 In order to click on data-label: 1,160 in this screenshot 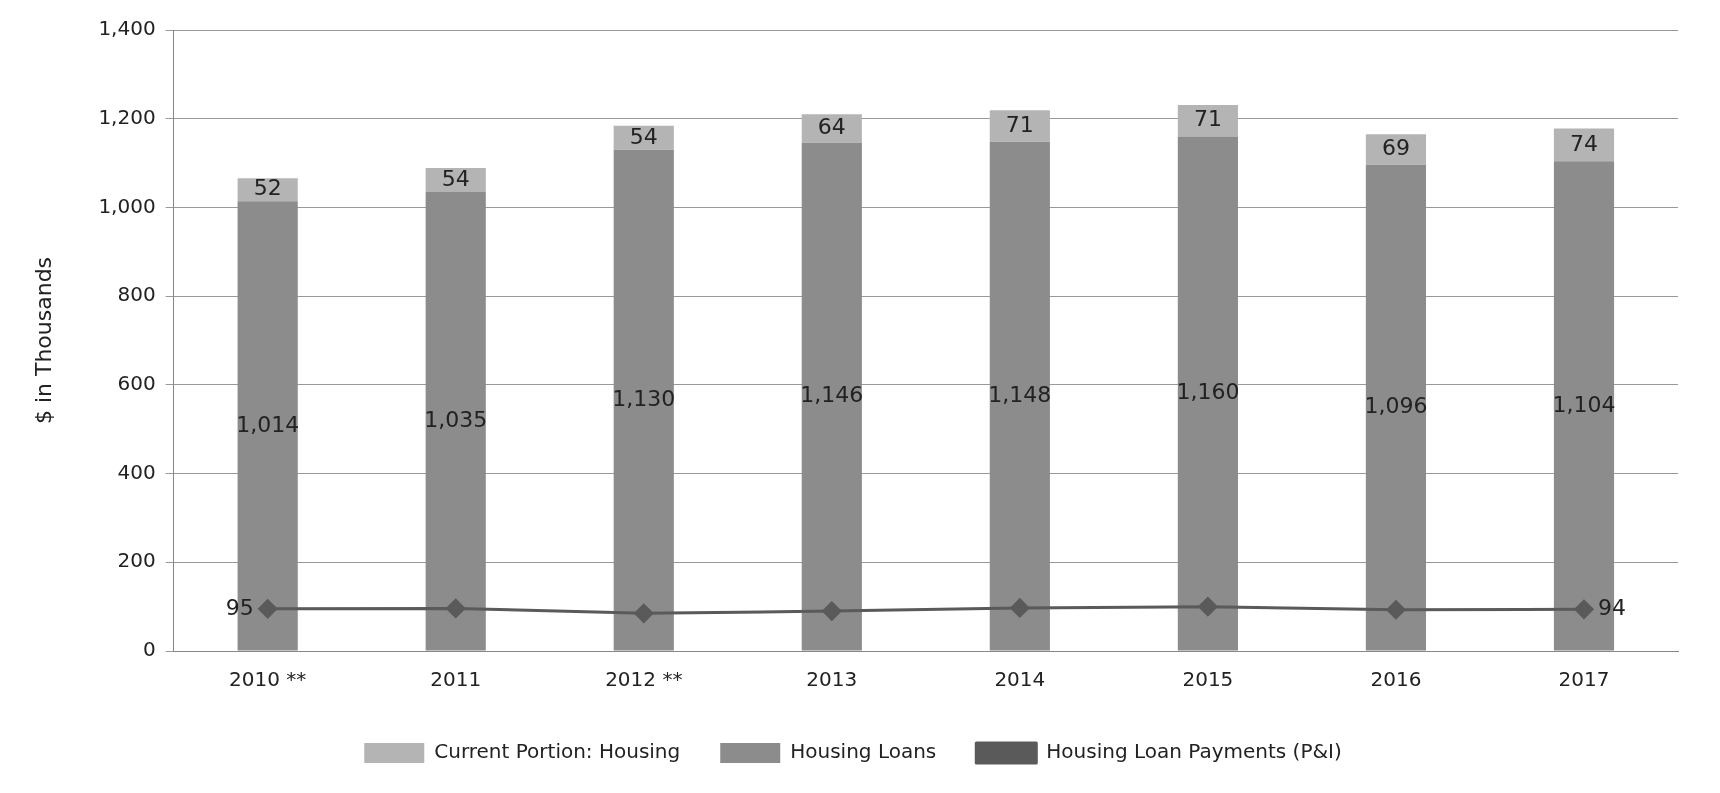, I will do `click(1208, 392)`.